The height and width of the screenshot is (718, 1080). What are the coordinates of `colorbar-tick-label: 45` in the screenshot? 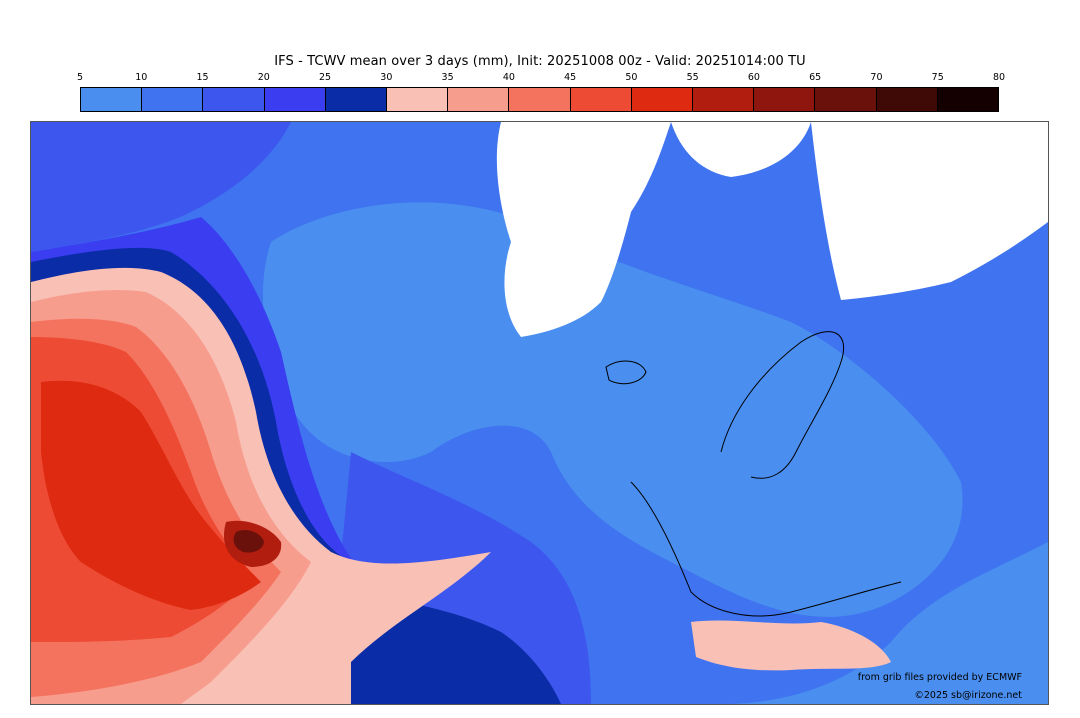 It's located at (570, 77).